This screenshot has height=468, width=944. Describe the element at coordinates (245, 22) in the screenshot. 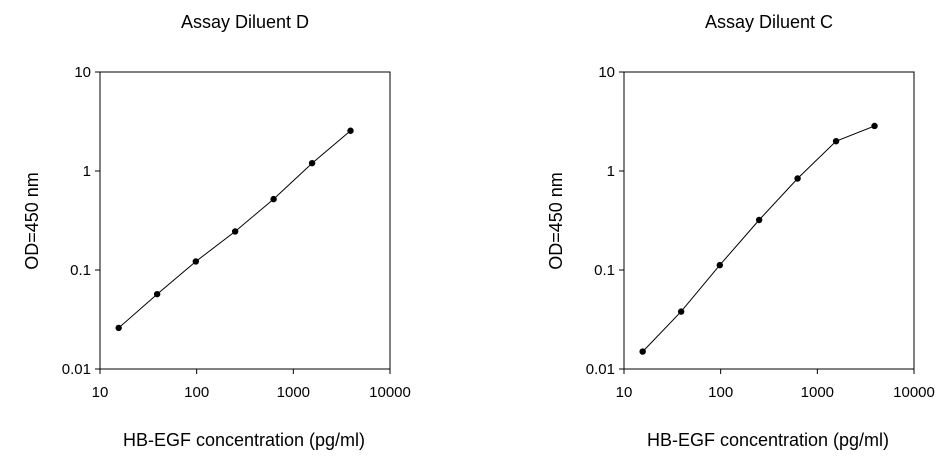

I see `chart-title: Assay Diluent D` at that location.